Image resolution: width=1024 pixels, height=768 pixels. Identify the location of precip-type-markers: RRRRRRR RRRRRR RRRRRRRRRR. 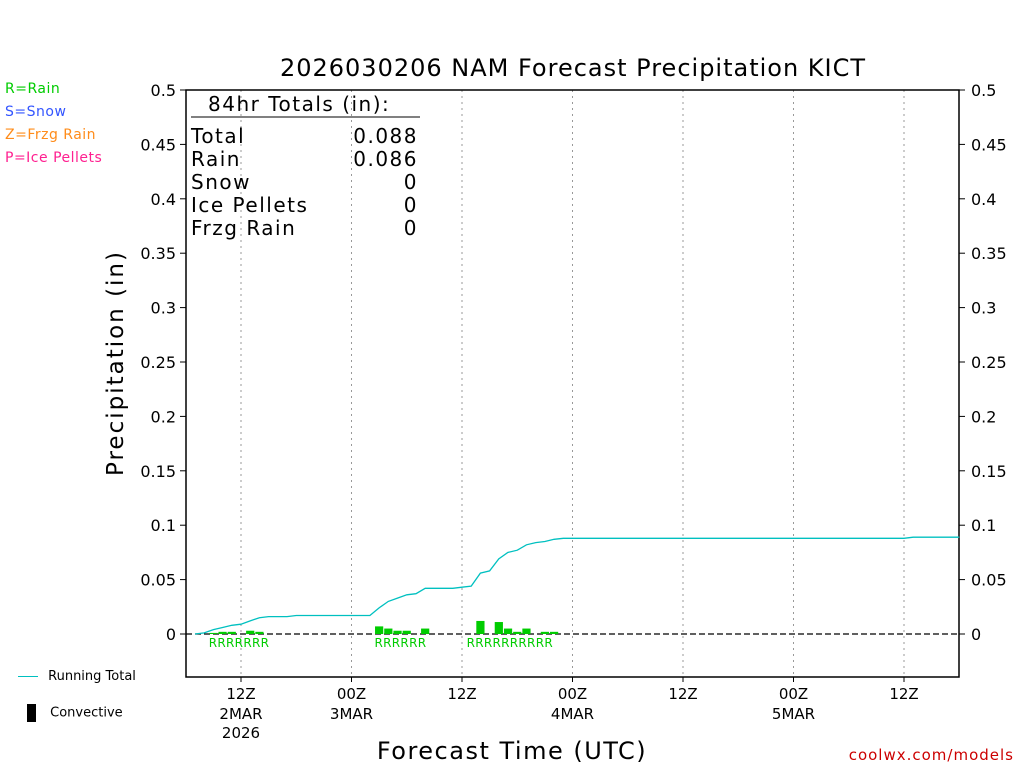
(381, 643).